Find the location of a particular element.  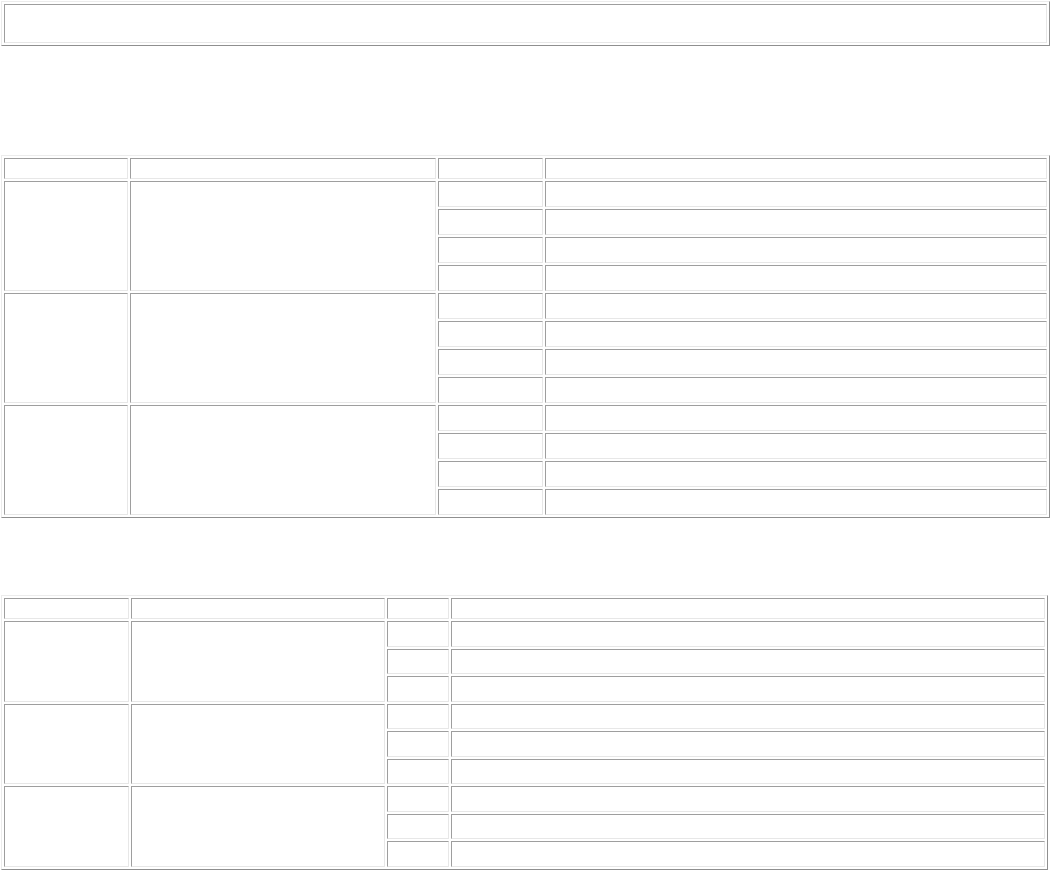

banner-table is located at coordinates (525, 23).